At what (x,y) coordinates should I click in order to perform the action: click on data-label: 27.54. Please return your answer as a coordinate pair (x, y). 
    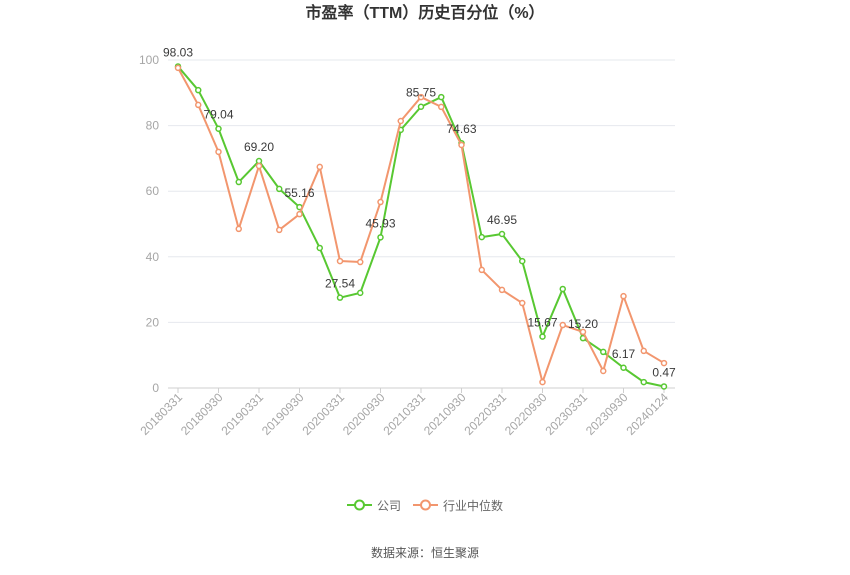
    Looking at the image, I should click on (340, 284).